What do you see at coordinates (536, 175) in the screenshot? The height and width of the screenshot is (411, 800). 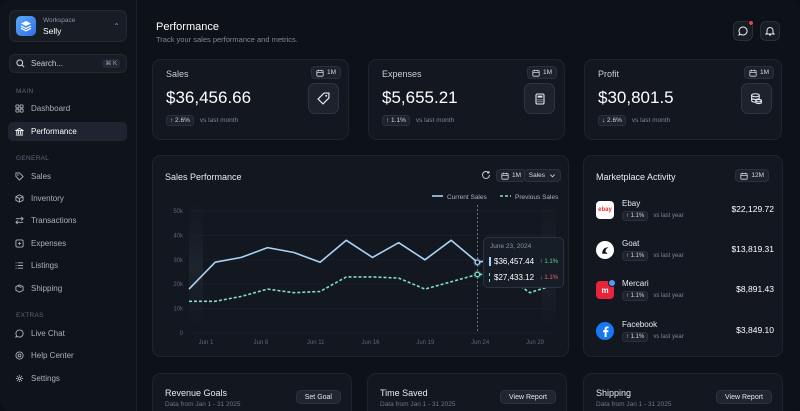 I see `metric-label: Sales` at bounding box center [536, 175].